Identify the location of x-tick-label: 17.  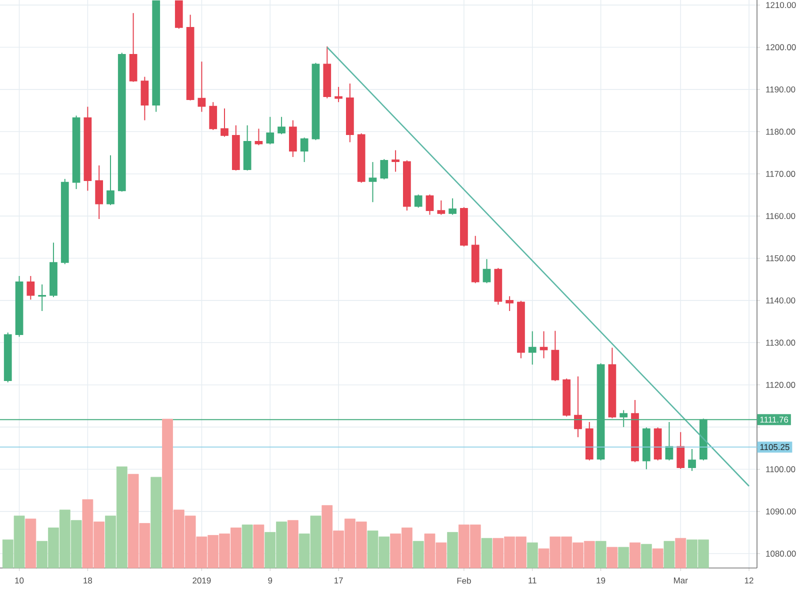
(338, 581).